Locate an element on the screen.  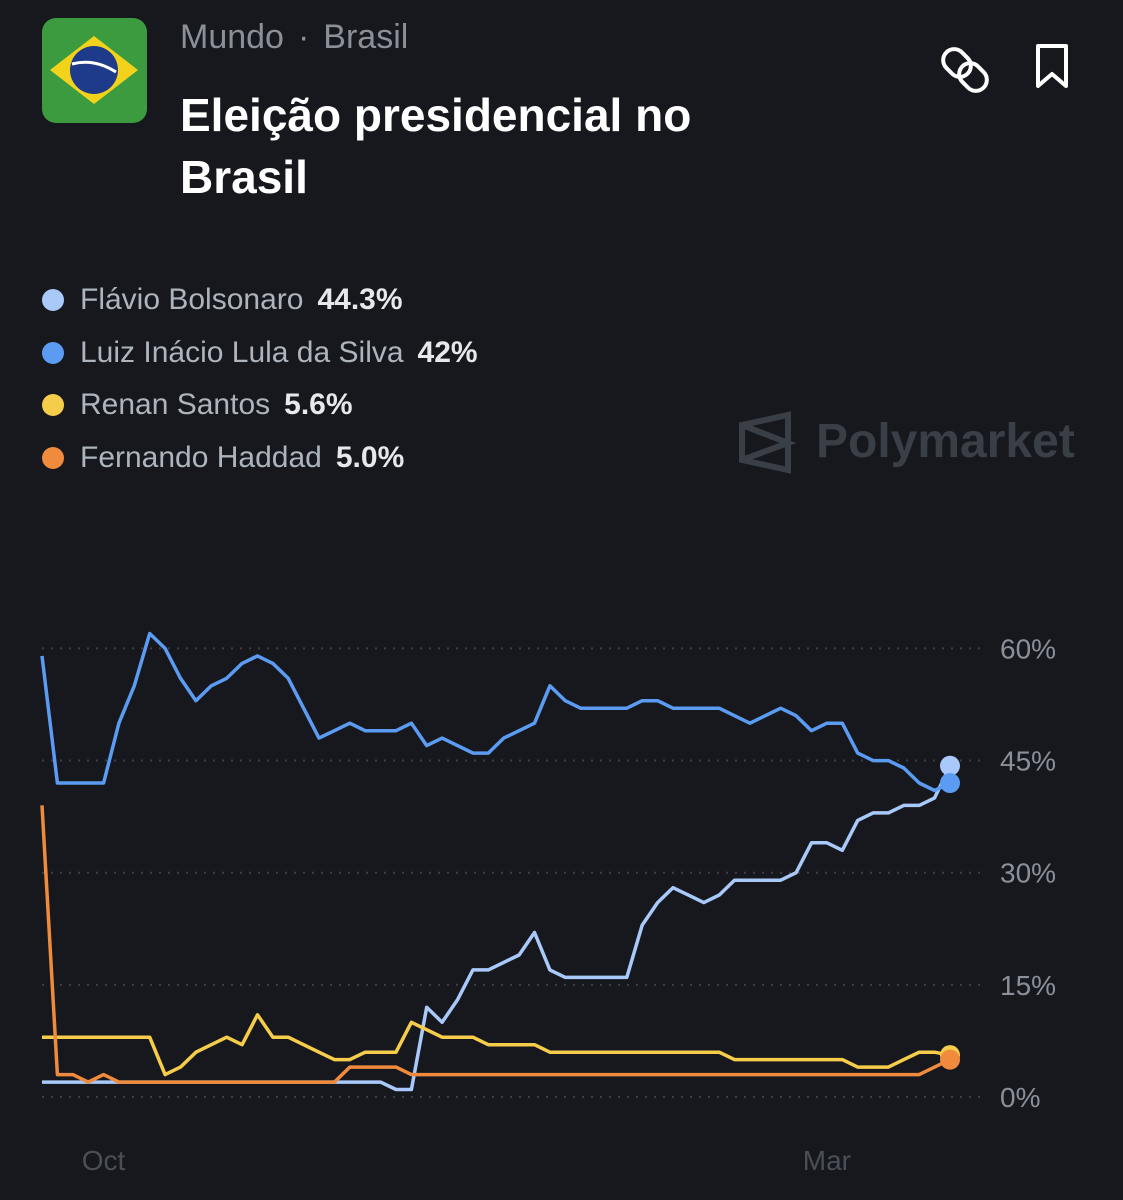
watermark: Polymarket is located at coordinates (945, 441).